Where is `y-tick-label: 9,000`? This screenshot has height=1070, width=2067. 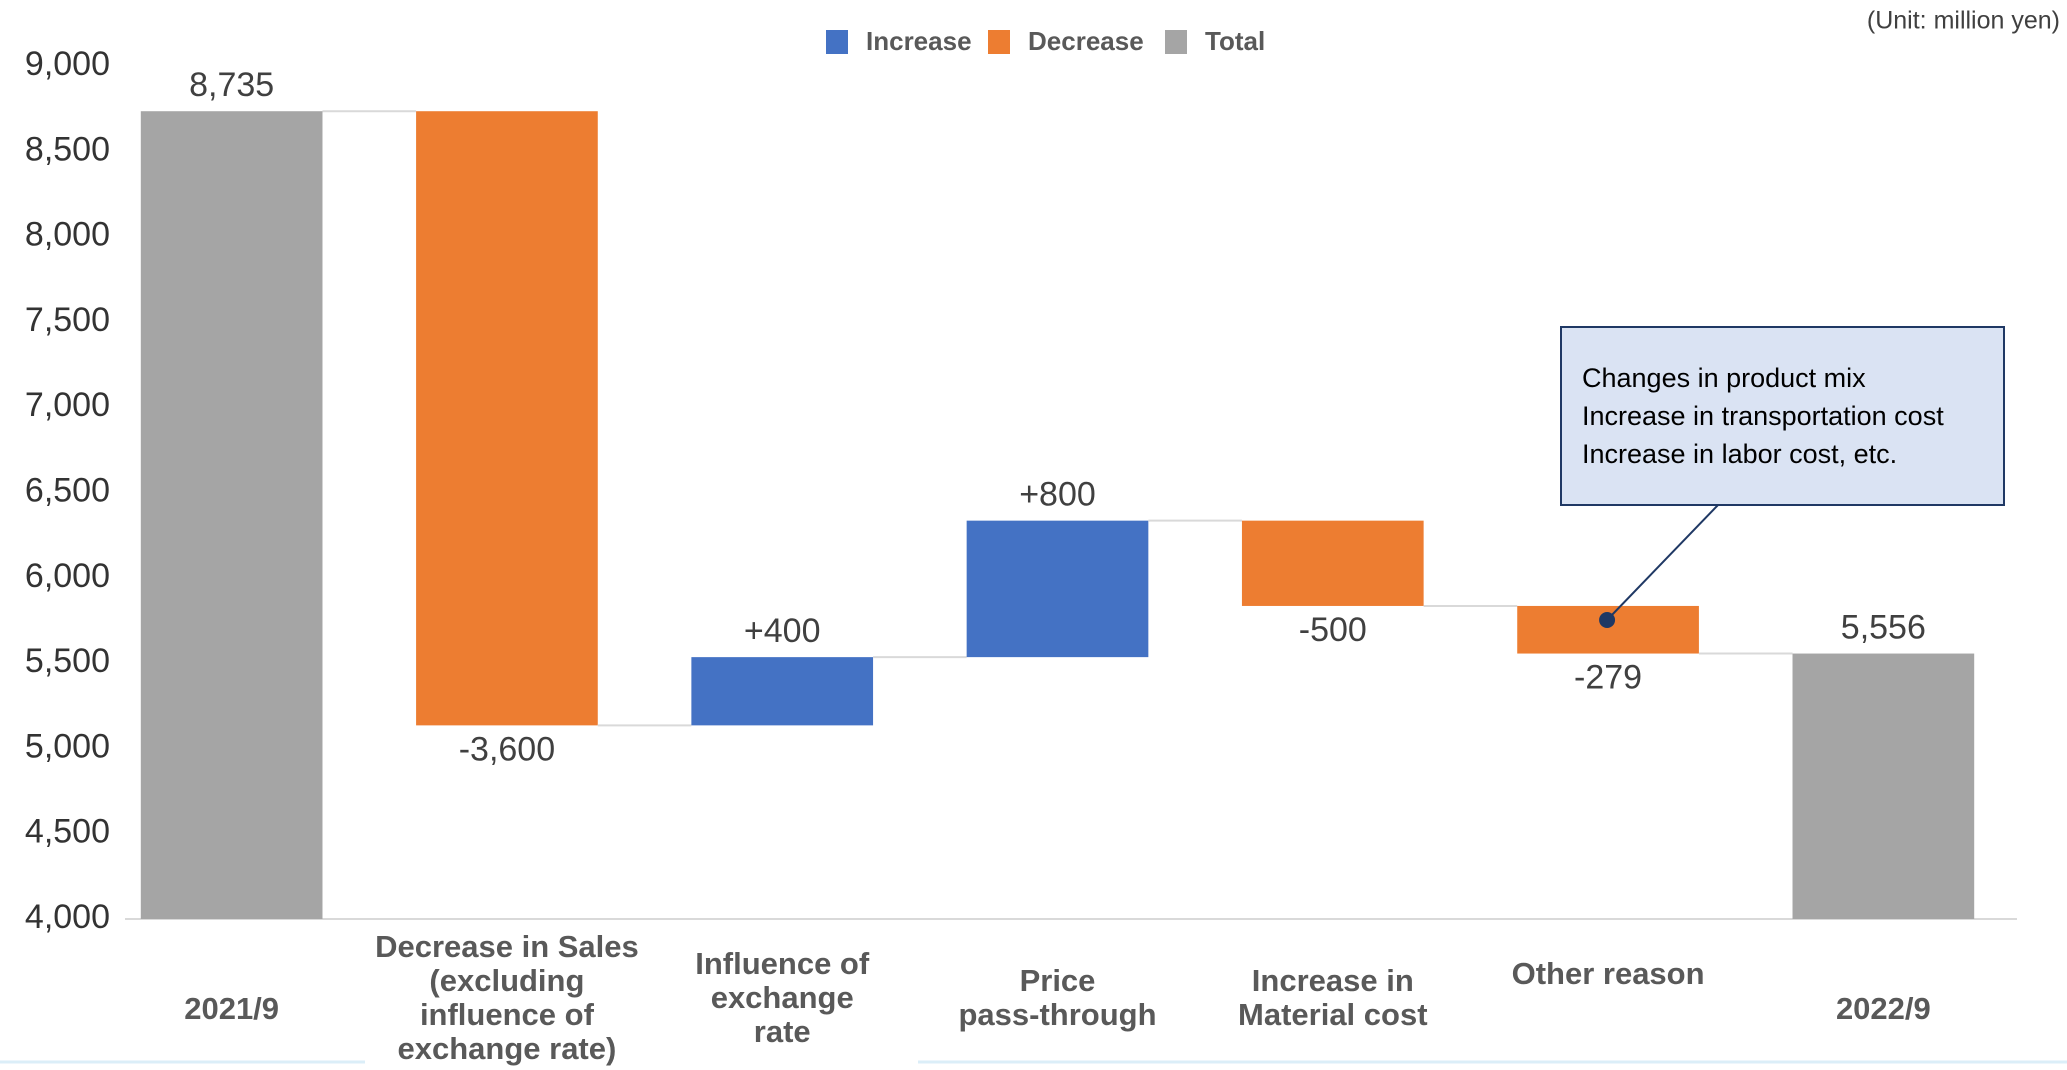 y-tick-label: 9,000 is located at coordinates (67, 64).